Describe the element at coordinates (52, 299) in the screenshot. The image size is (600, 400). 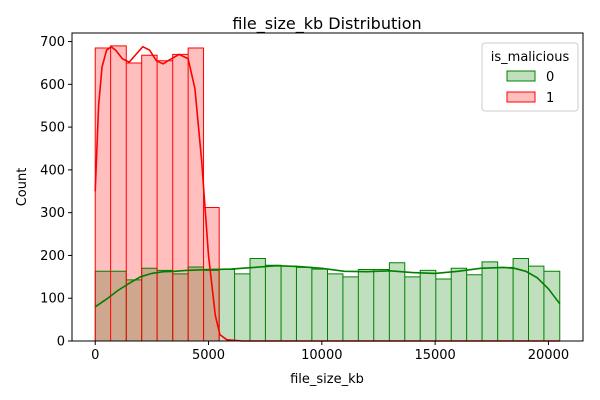
I see `y-tick-label-1: 100` at that location.